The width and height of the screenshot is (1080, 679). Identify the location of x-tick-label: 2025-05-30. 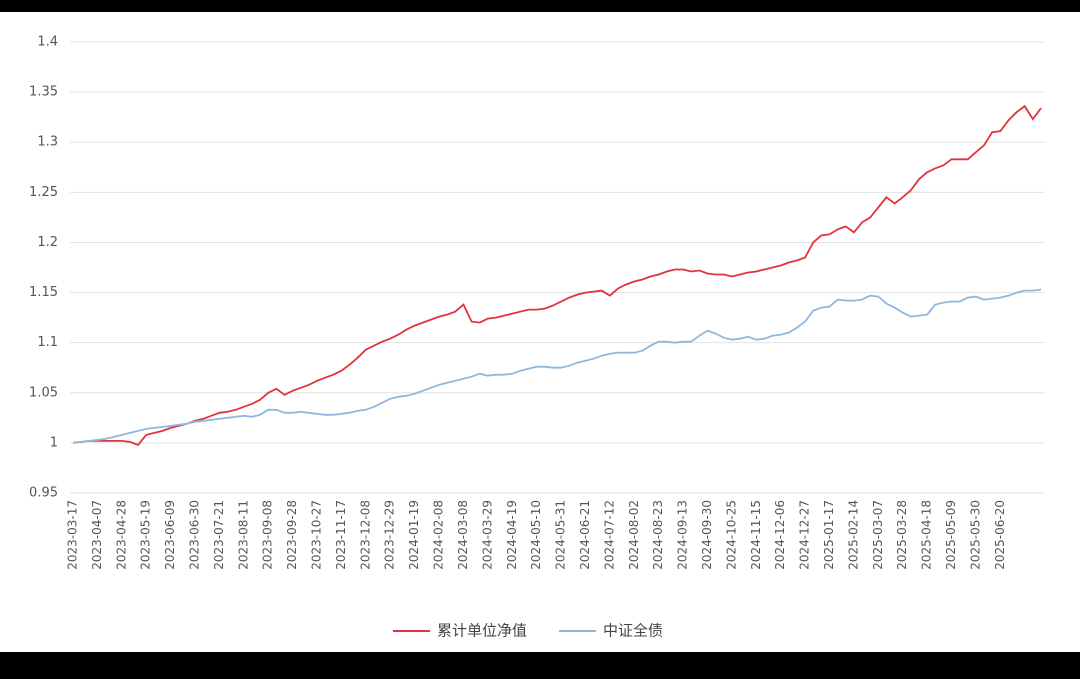
(975, 535).